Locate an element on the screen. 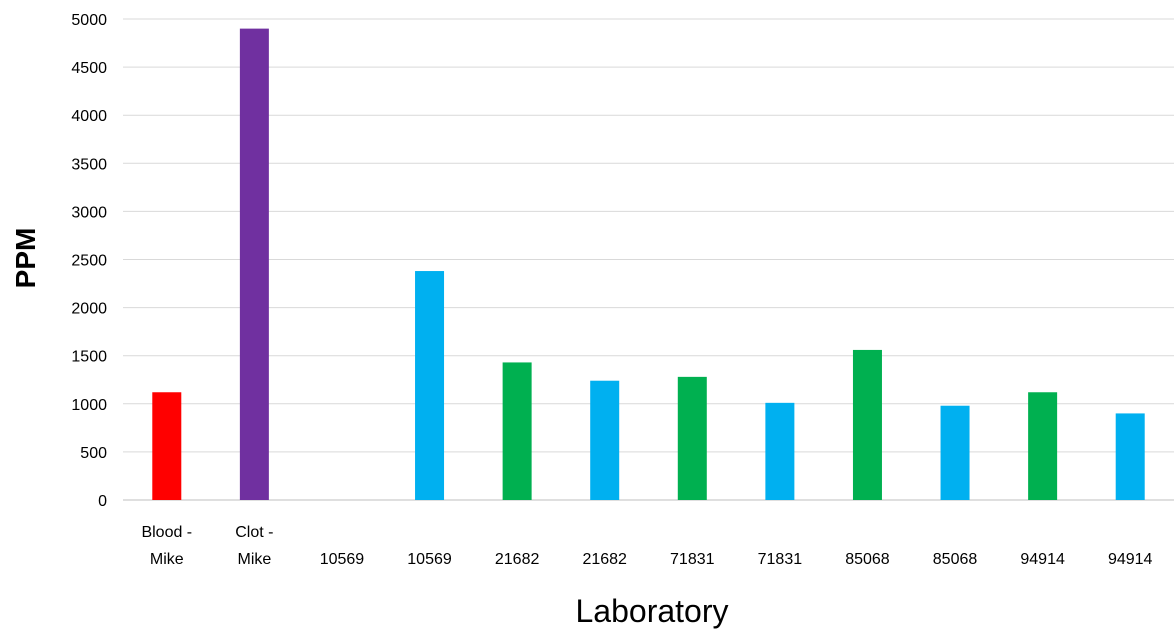  y-axis-ticks: 0 500 1000 1500 2000 2500 3000 3500 4000 4500 5000 is located at coordinates (89, 261).